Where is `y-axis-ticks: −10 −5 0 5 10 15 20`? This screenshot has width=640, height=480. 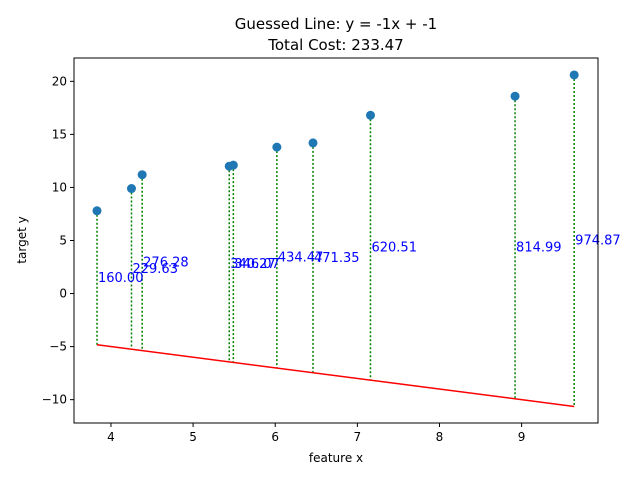
y-axis-ticks: −10 −5 0 5 10 15 20 is located at coordinates (58, 240).